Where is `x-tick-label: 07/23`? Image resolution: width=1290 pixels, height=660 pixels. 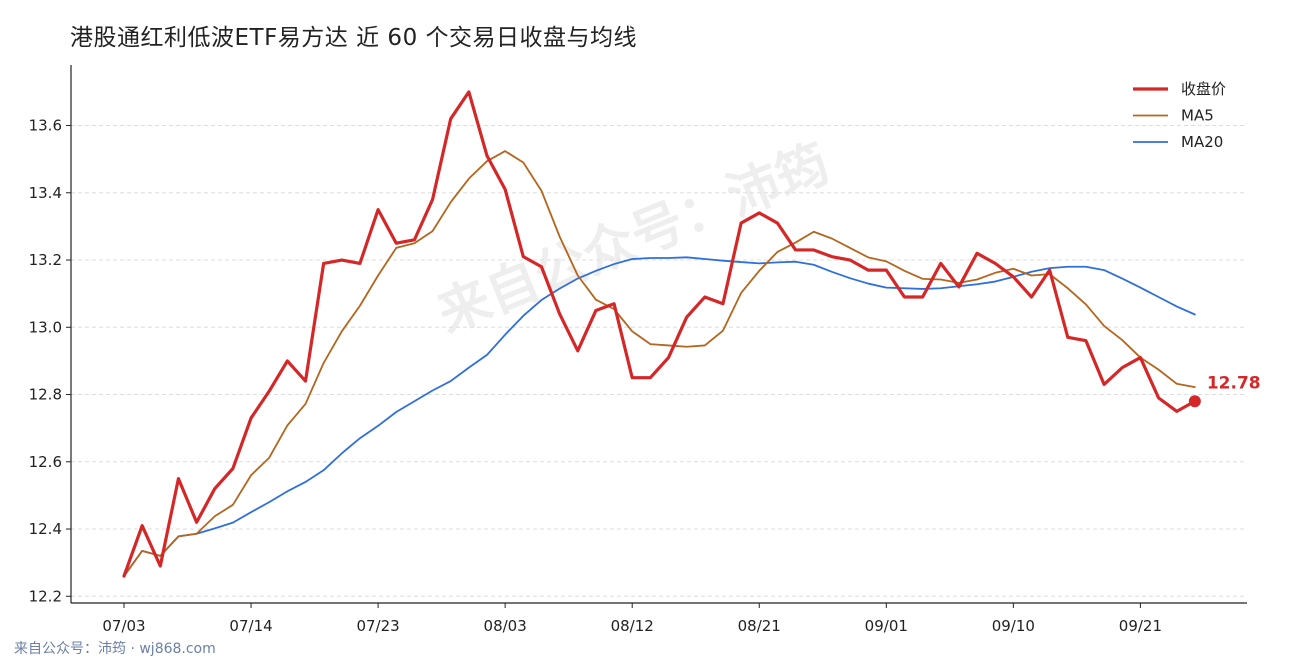 x-tick-label: 07/23 is located at coordinates (377, 626).